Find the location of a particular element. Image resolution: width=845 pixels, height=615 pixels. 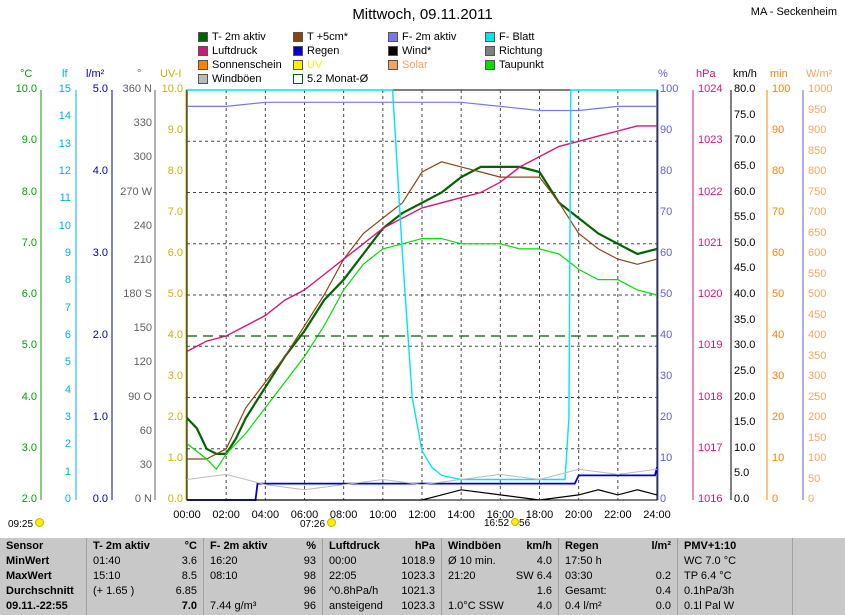

axis-tick-min: 10 is located at coordinates (778, 458).